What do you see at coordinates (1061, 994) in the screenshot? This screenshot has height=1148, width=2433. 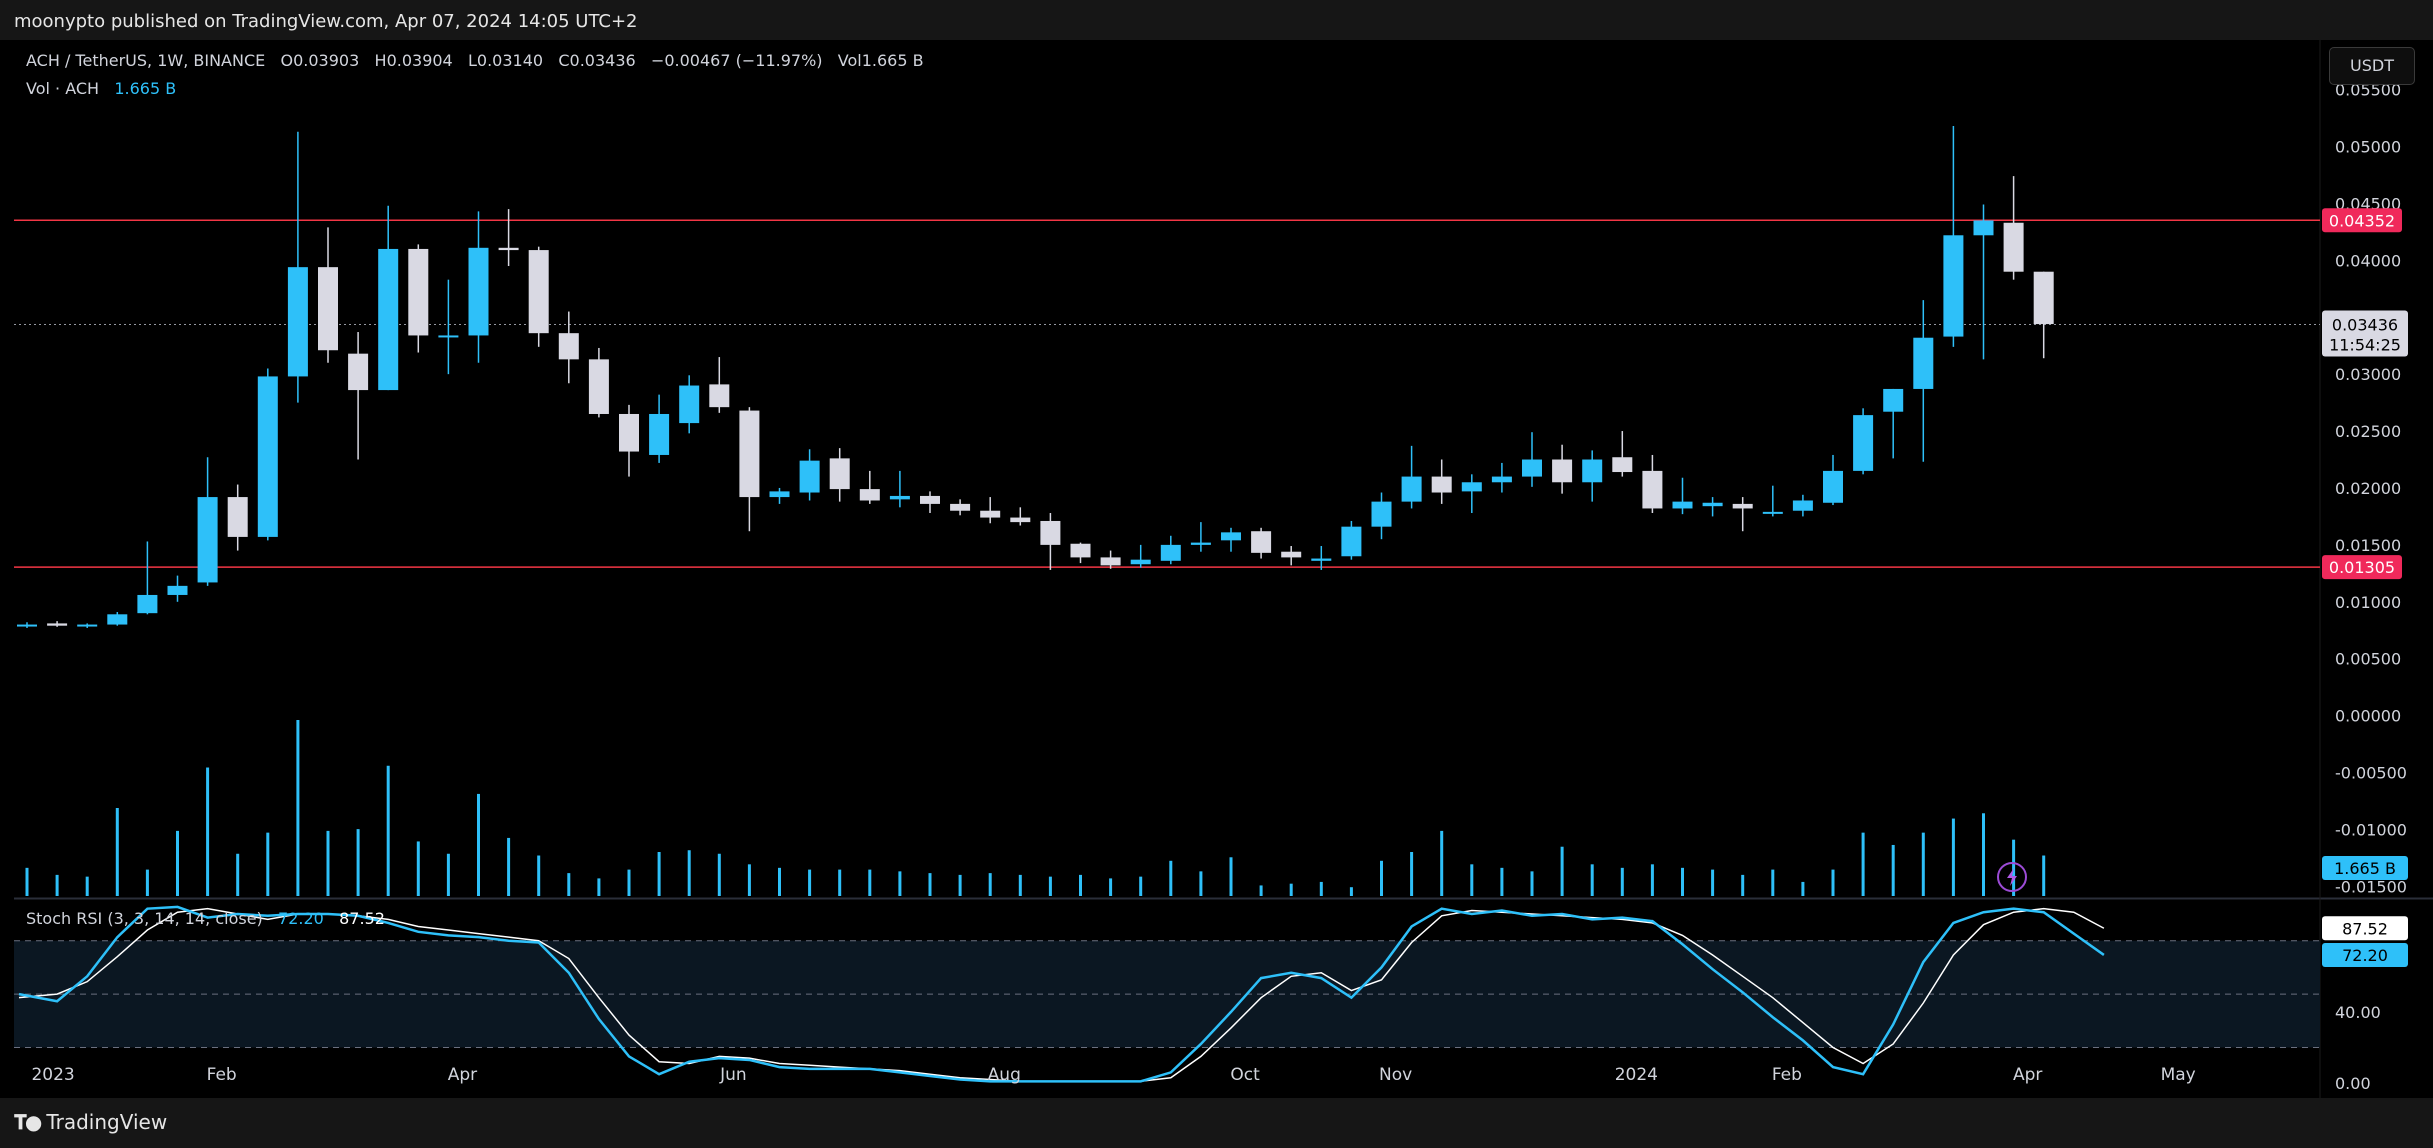 I see `stoch-k-line` at bounding box center [1061, 994].